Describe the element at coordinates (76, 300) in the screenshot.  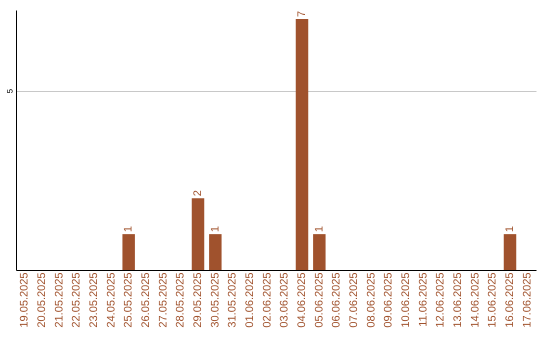
I see `x-tick-label: 22.05.2025` at that location.